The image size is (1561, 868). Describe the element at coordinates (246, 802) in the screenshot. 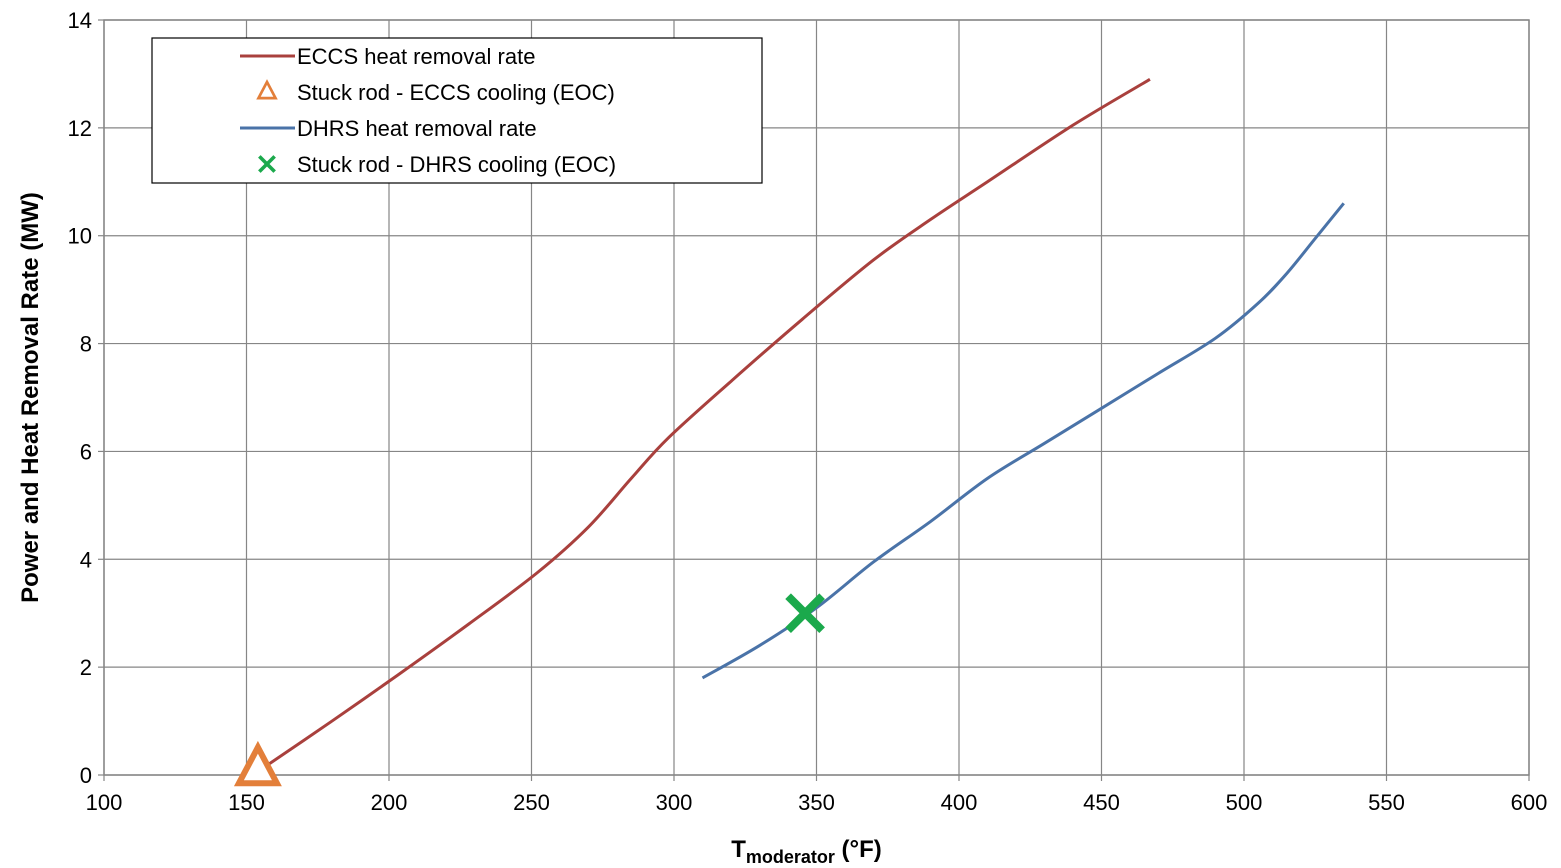

I see `x-tick-label: 150` at that location.